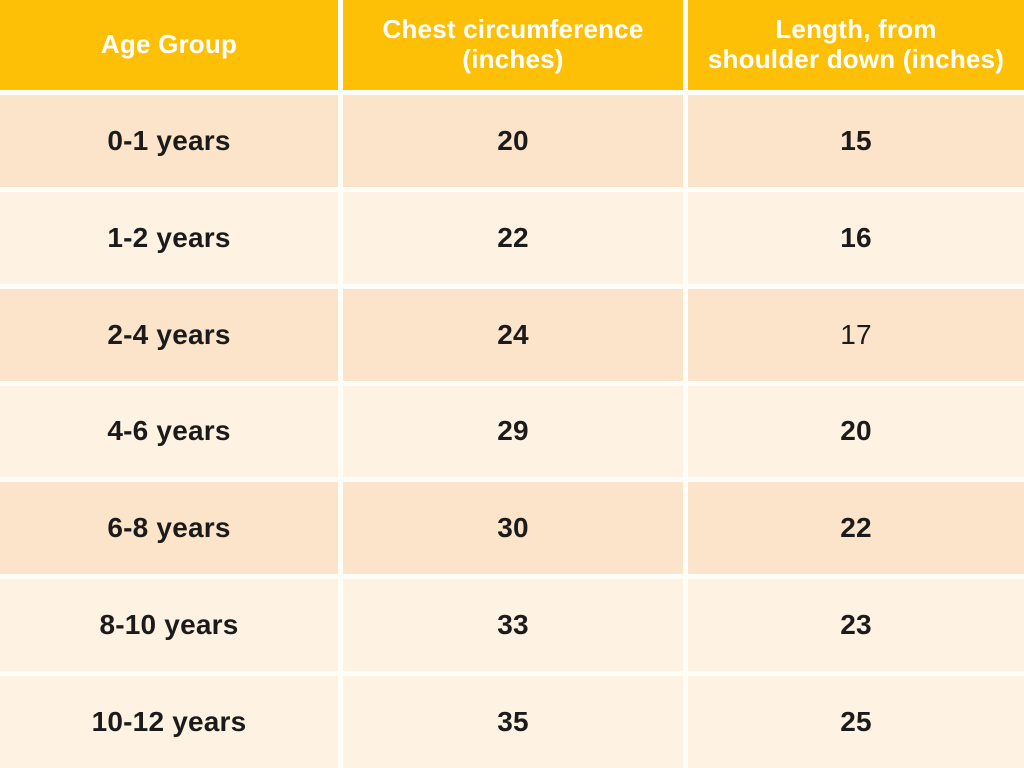 The image size is (1024, 768). I want to click on column-header-chest-circumference: Chest circumference (inches), so click(513, 45).